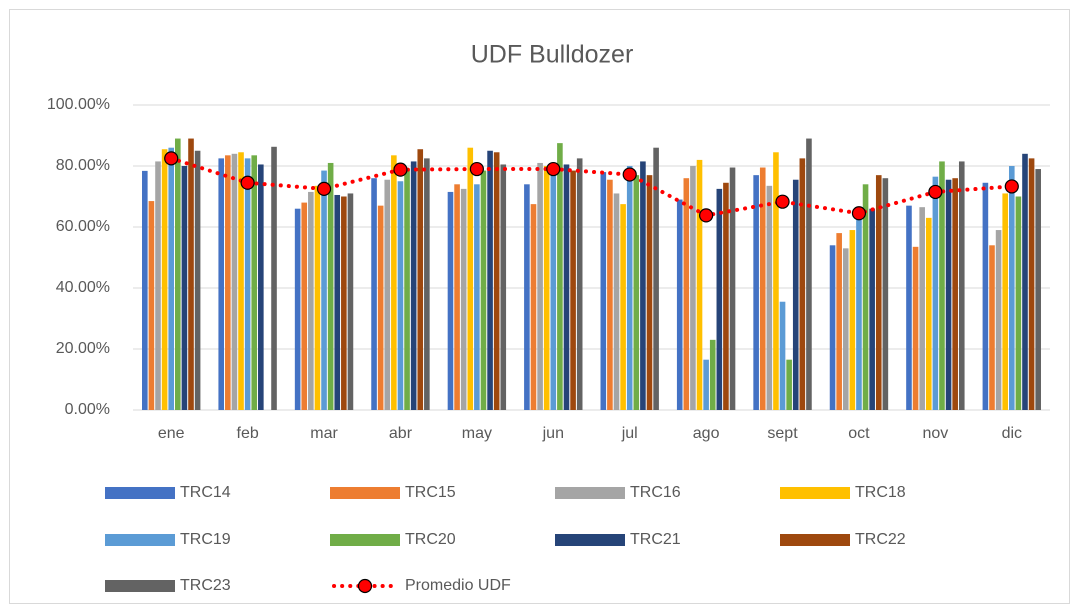  I want to click on line, so click(591, 187).